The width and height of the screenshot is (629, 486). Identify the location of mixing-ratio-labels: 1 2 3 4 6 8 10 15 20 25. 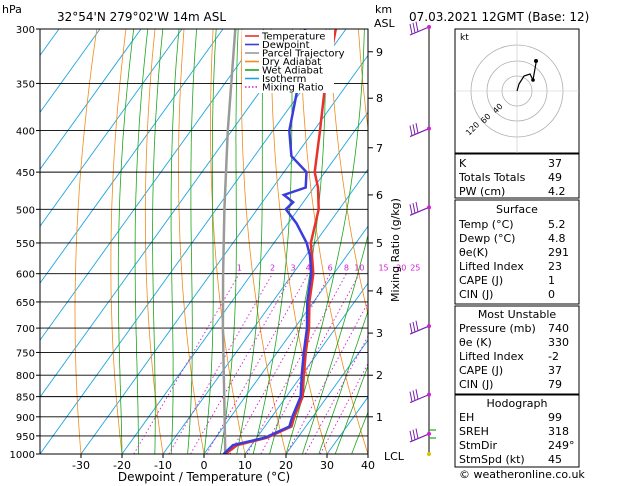
(329, 268).